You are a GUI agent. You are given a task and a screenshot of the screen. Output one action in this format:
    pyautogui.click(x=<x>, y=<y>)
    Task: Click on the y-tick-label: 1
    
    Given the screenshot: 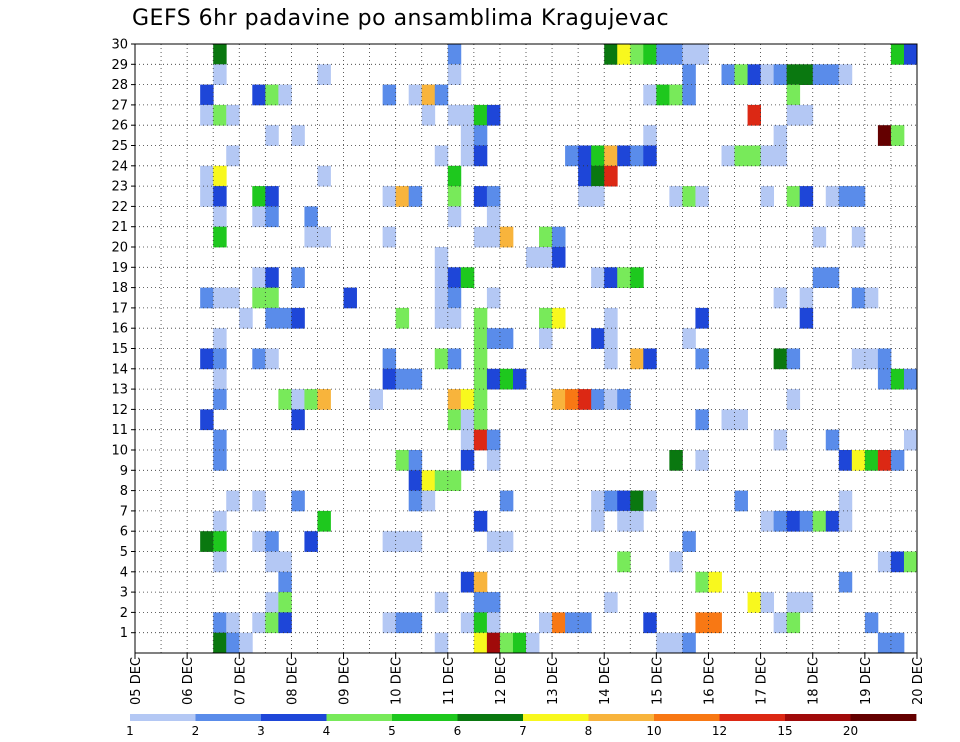 What is the action you would take?
    pyautogui.click(x=124, y=633)
    